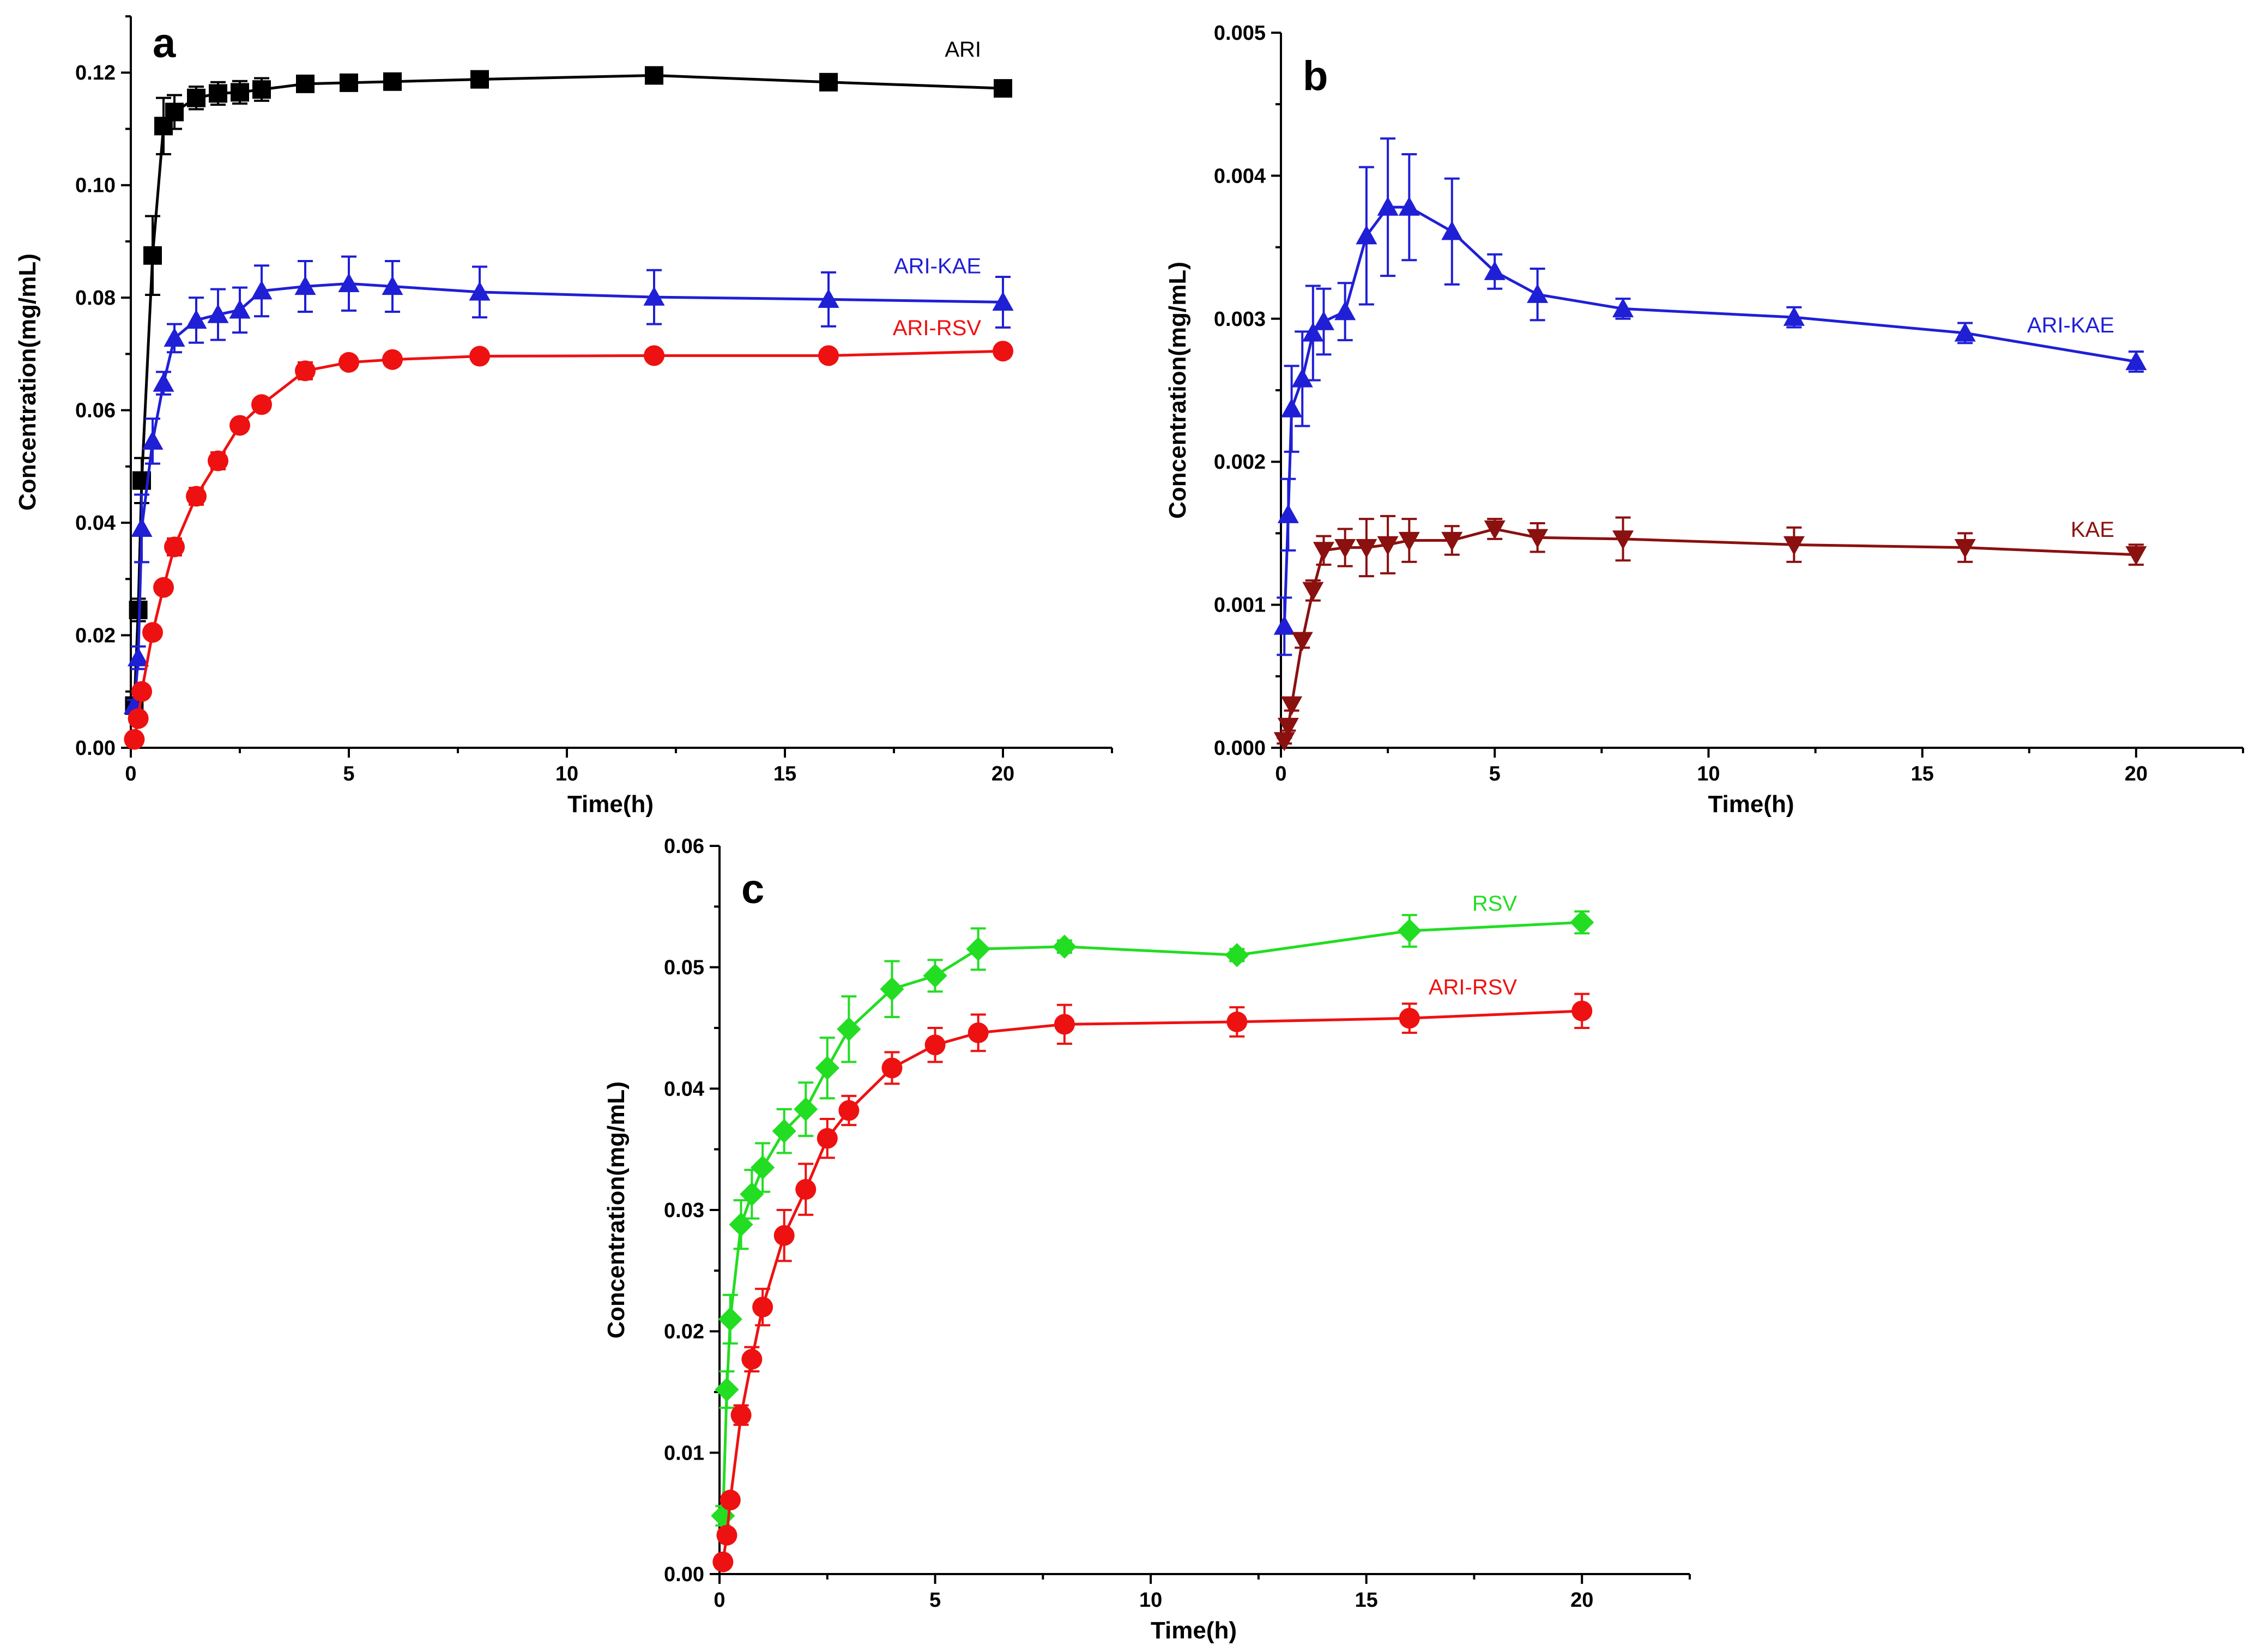 This screenshot has height=1652, width=2261. I want to click on series-ari-kae: ARI-KAE, so click(1710, 396).